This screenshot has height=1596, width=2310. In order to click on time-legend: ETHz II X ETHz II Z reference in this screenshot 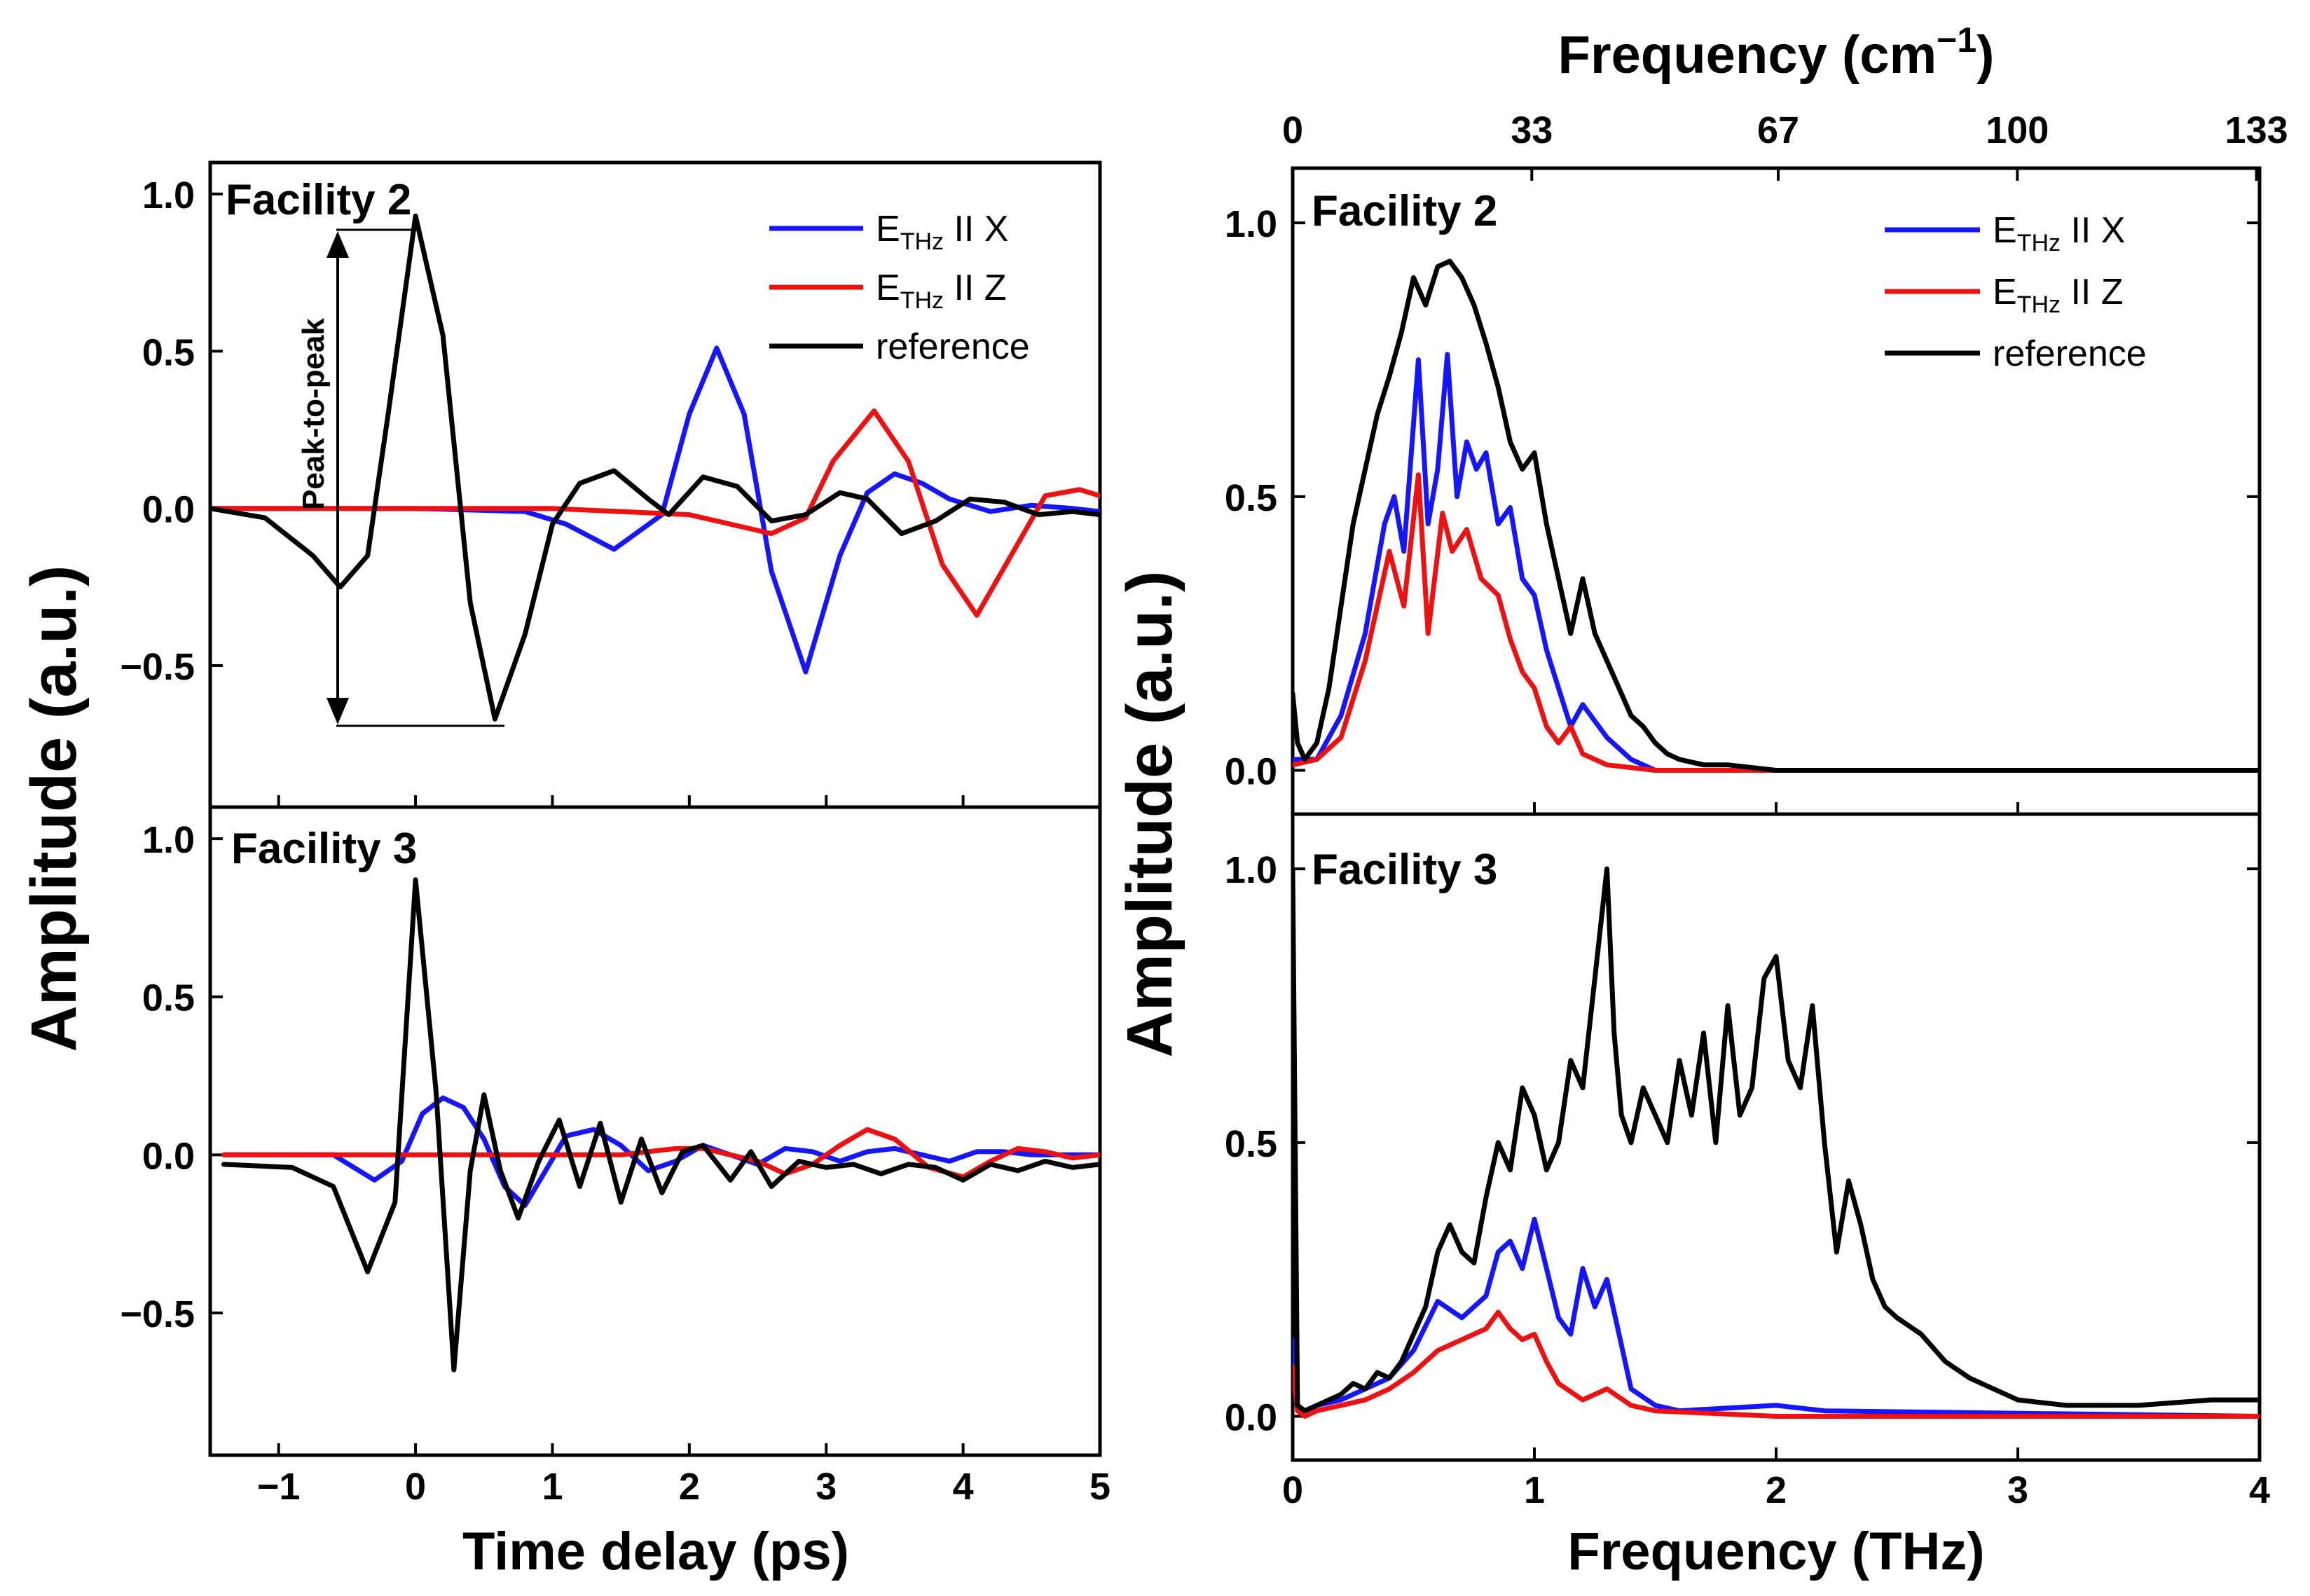, I will do `click(899, 288)`.